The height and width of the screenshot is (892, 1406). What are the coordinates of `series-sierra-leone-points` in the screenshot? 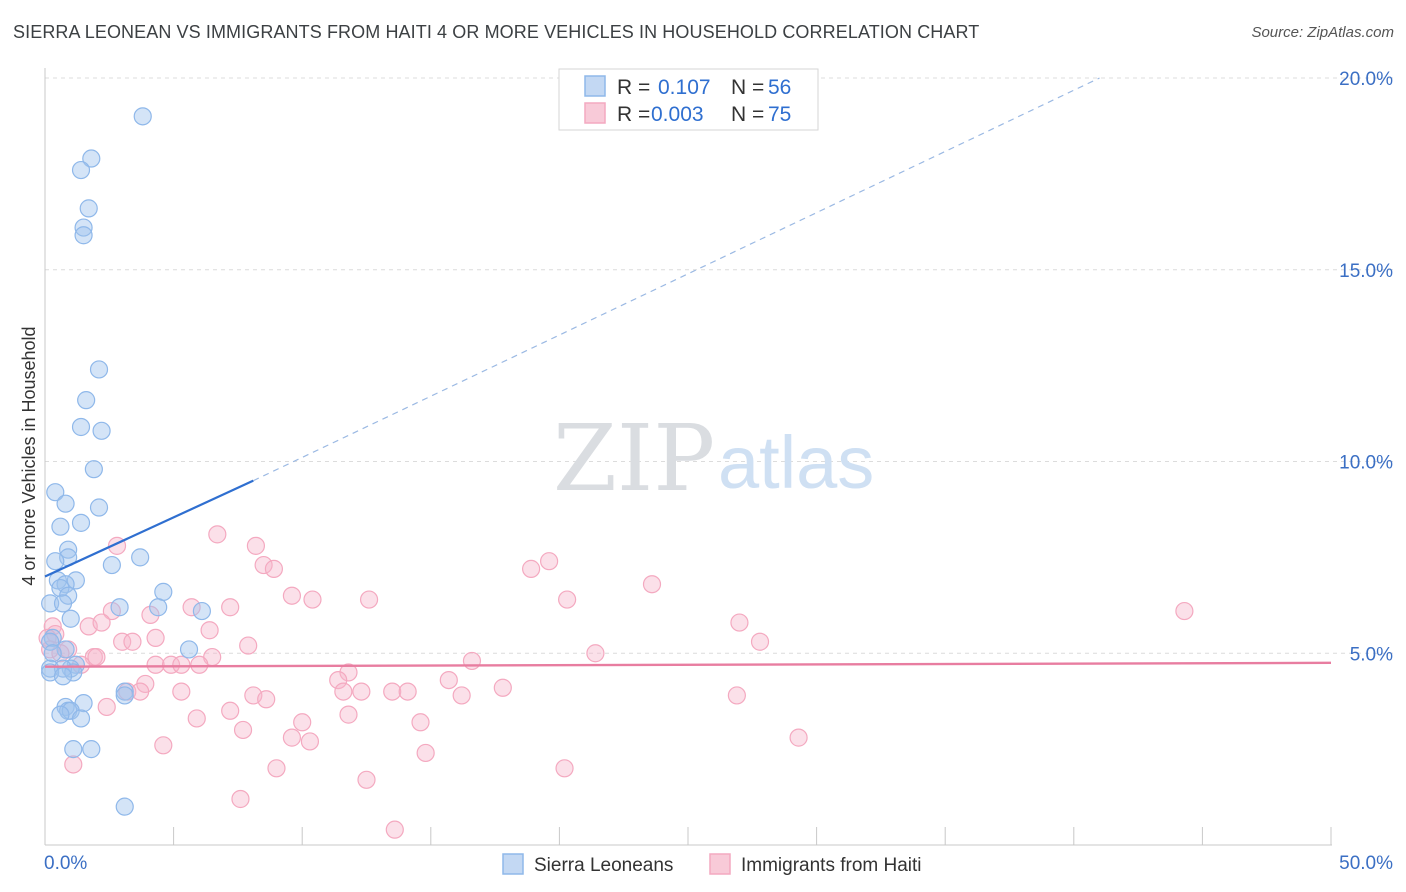 It's located at (126, 461).